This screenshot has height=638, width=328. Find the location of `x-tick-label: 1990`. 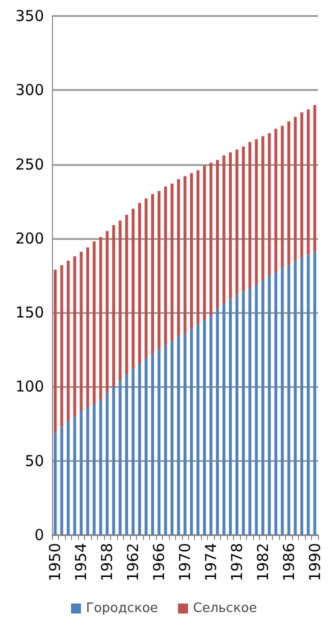

x-tick-label: 1990 is located at coordinates (315, 562).